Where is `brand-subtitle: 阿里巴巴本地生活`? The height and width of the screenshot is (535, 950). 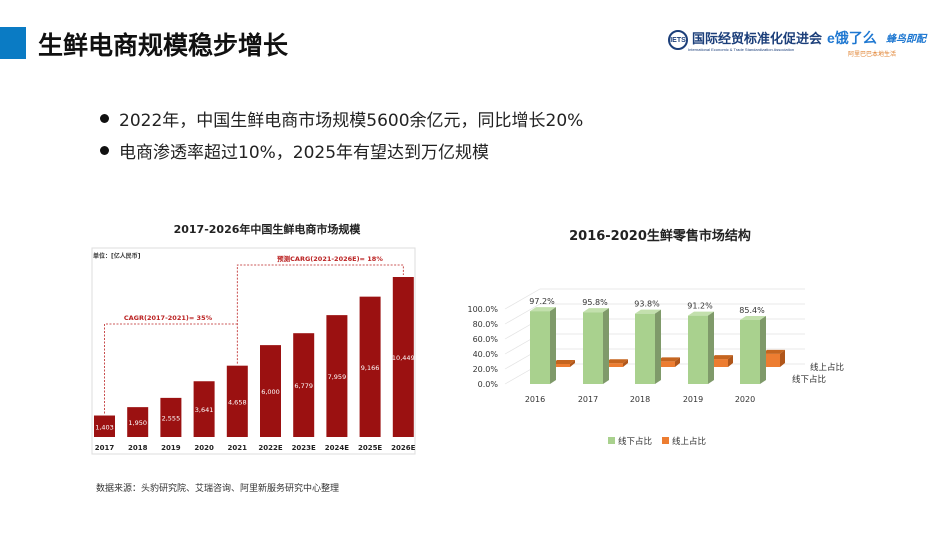 brand-subtitle: 阿里巴巴本地生活 is located at coordinates (872, 55).